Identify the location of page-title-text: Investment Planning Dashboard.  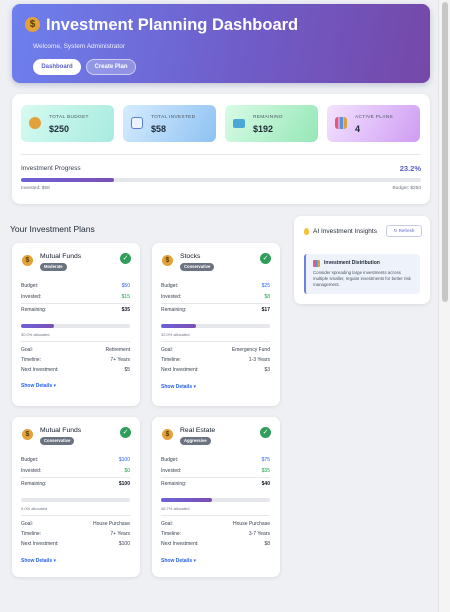
(172, 25).